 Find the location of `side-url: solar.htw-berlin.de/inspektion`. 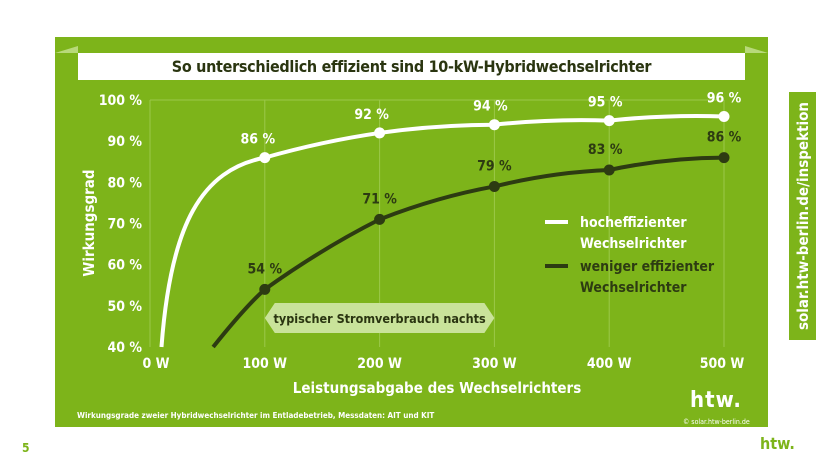

side-url: solar.htw-berlin.de/inspektion is located at coordinates (802, 216).